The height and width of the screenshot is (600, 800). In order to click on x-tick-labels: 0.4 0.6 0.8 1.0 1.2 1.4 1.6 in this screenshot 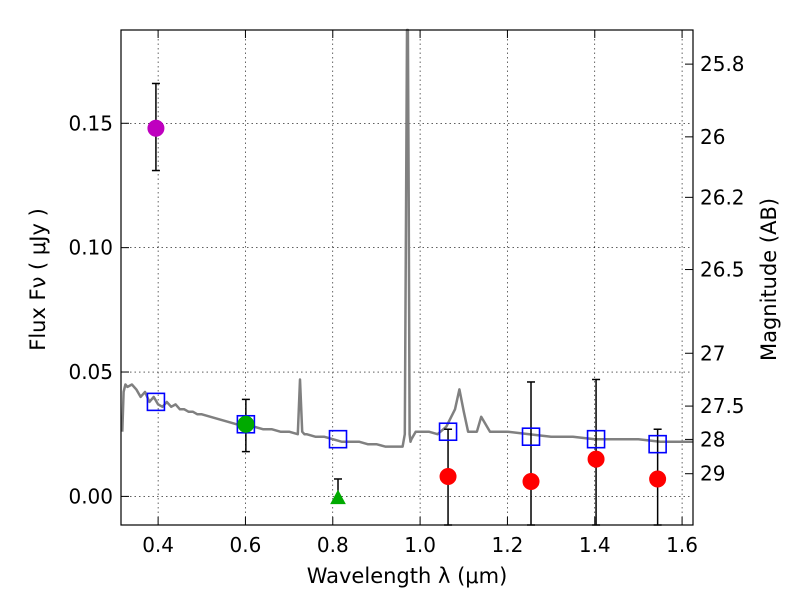, I will do `click(420, 545)`.